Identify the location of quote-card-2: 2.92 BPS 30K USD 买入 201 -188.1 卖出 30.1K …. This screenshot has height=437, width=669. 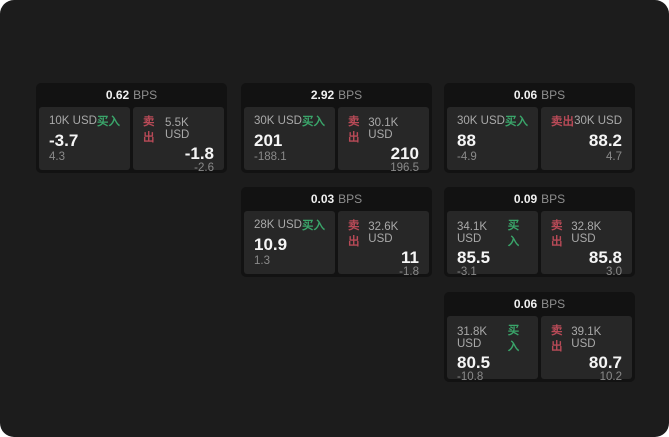
(336, 128).